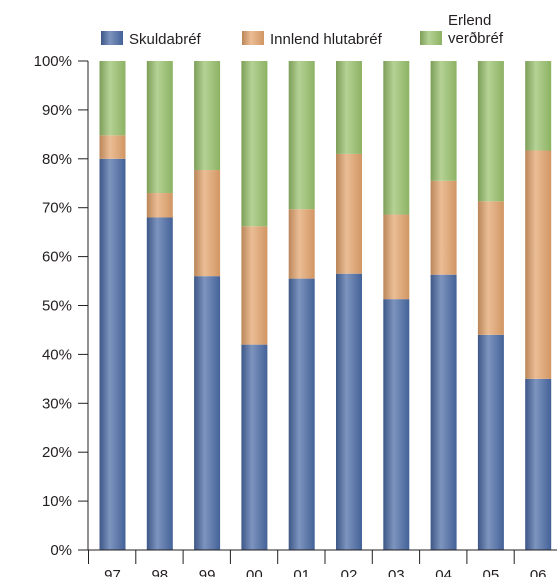 The width and height of the screenshot is (557, 577). I want to click on y-tick-label: 80%, so click(57, 159).